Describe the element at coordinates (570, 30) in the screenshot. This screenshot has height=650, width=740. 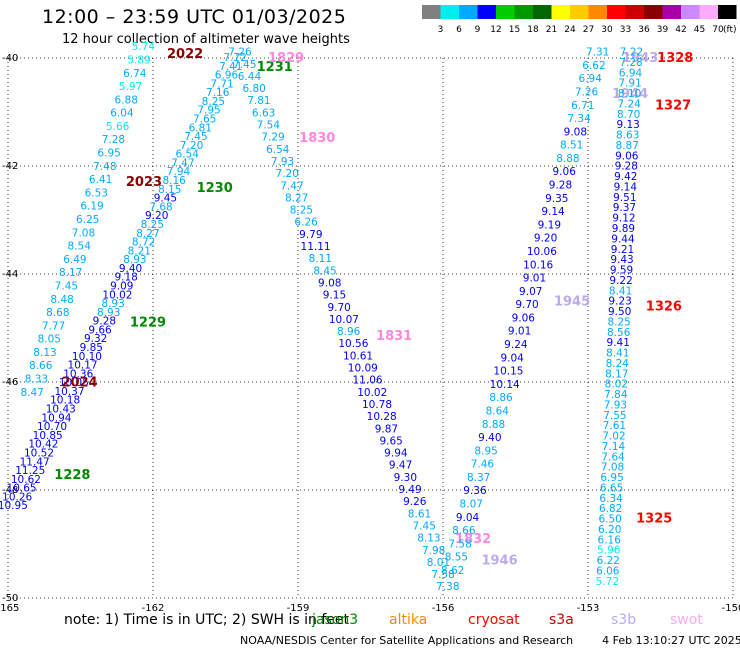
I see `color-scale-tick: 24` at that location.